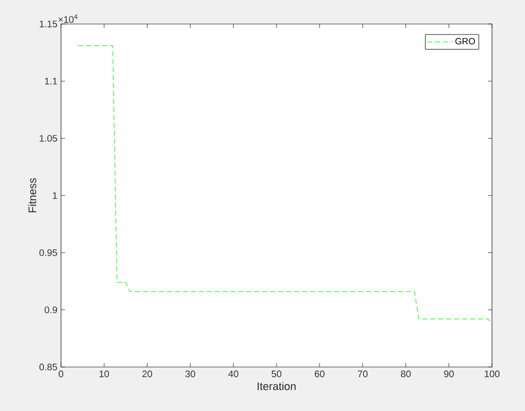  What do you see at coordinates (55, 195) in the screenshot?
I see `y-tick-label: 1` at bounding box center [55, 195].